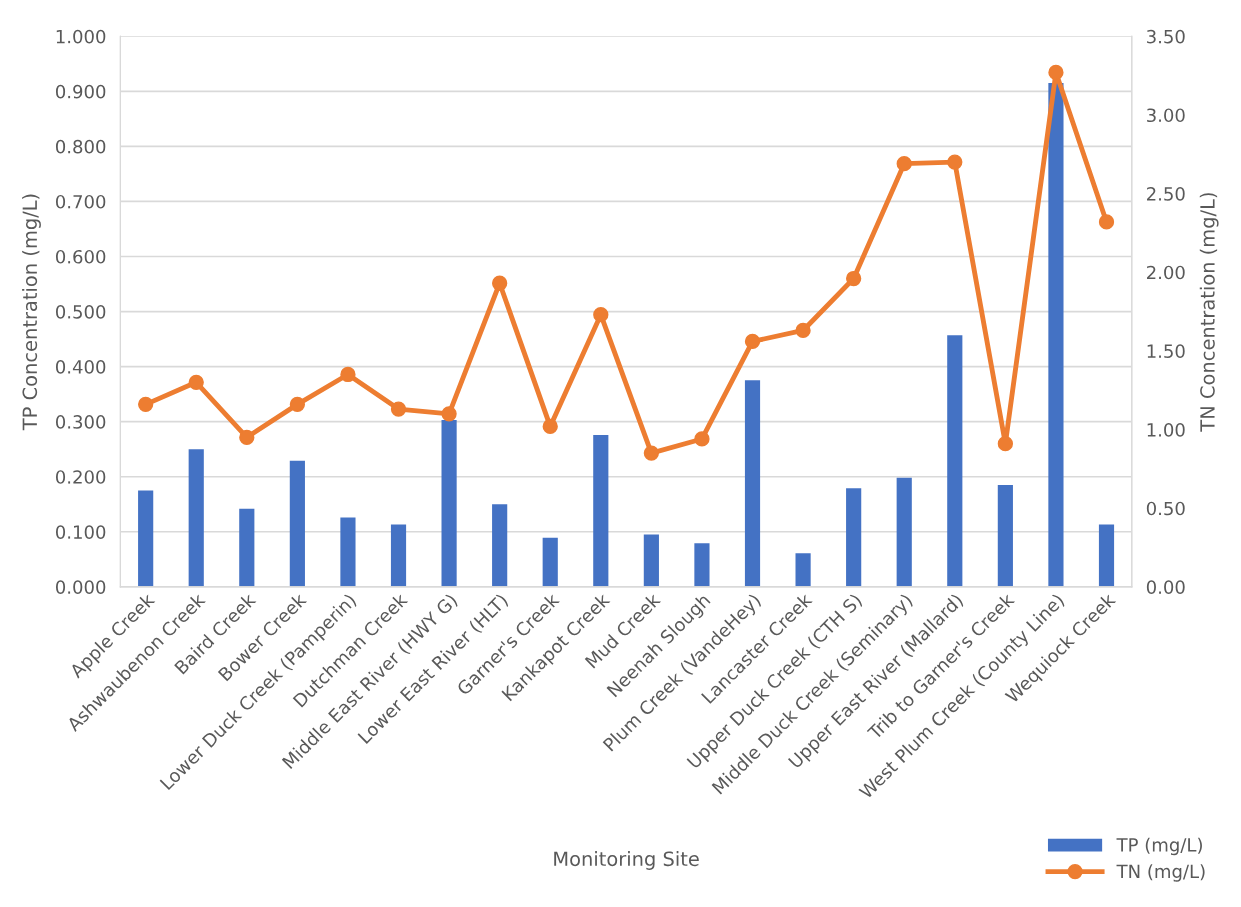 This screenshot has height=907, width=1241. Describe the element at coordinates (80, 477) in the screenshot. I see `y-tick-label: 0.200` at that location.